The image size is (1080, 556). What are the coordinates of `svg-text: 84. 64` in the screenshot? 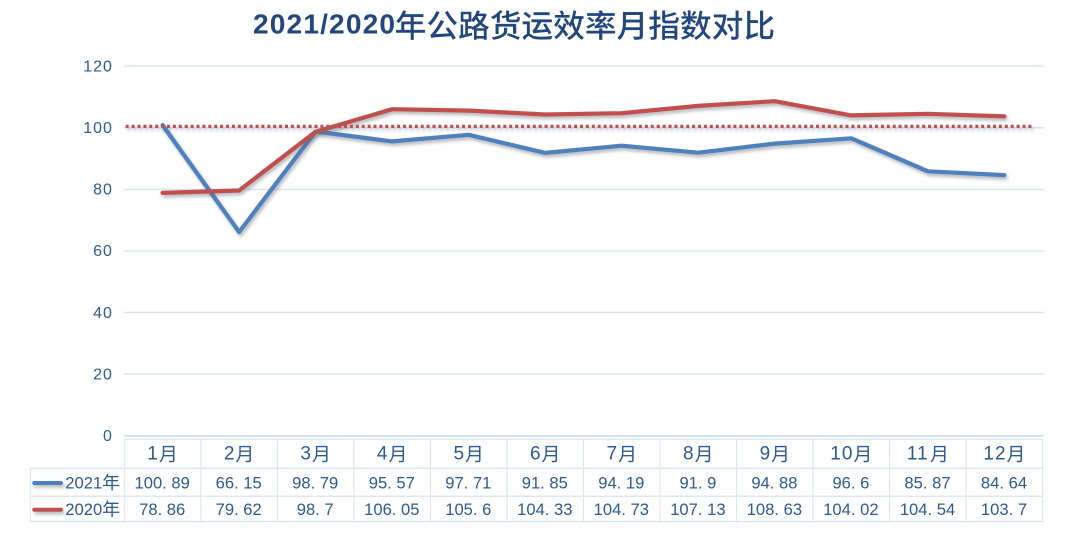 It's located at (1004, 482).